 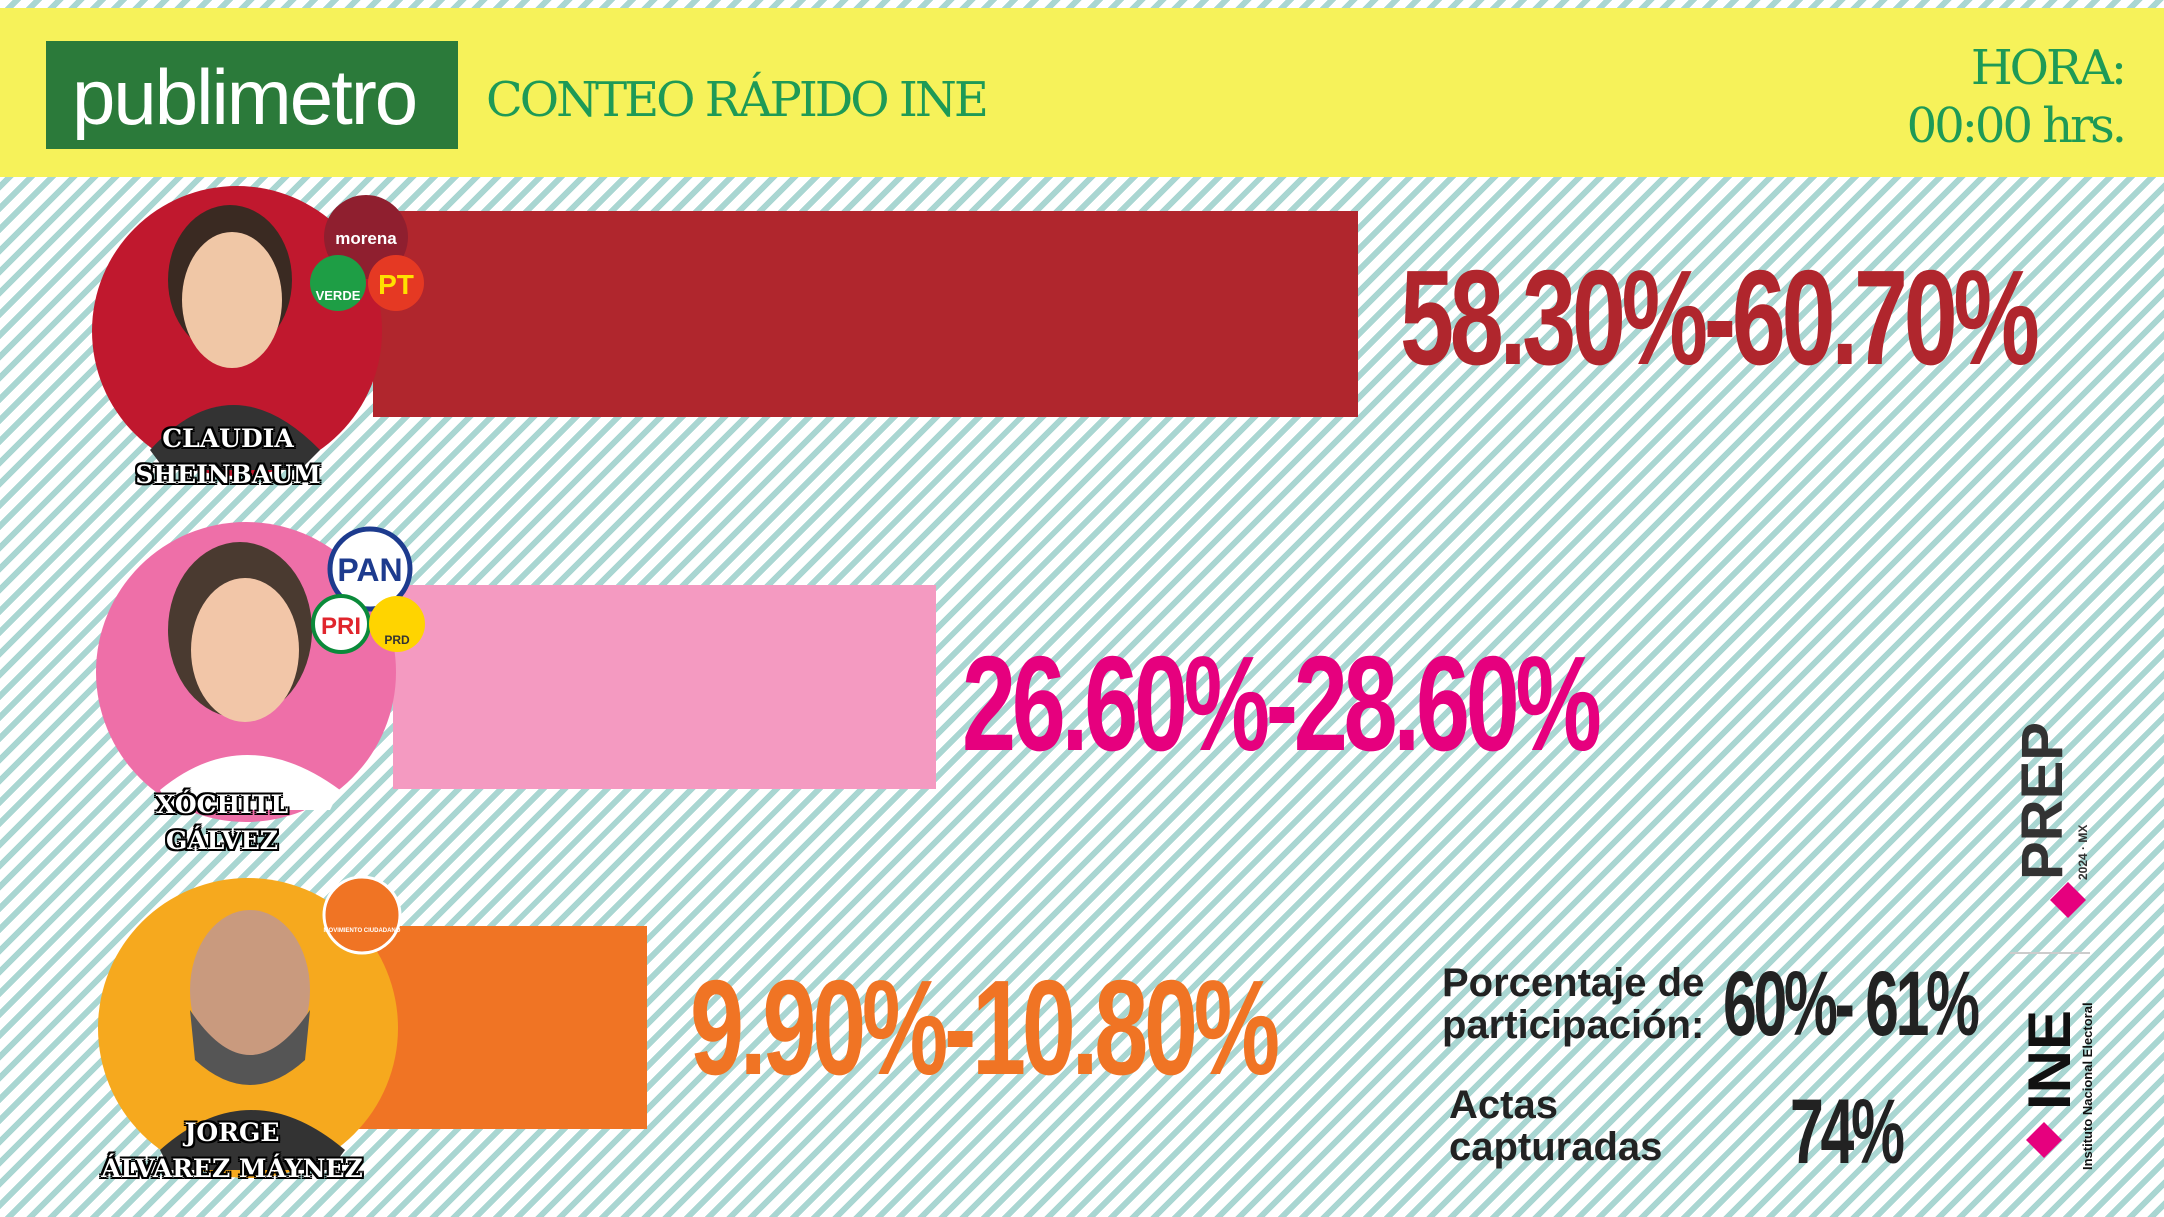 I want to click on party-logo: PT, so click(x=396, y=284).